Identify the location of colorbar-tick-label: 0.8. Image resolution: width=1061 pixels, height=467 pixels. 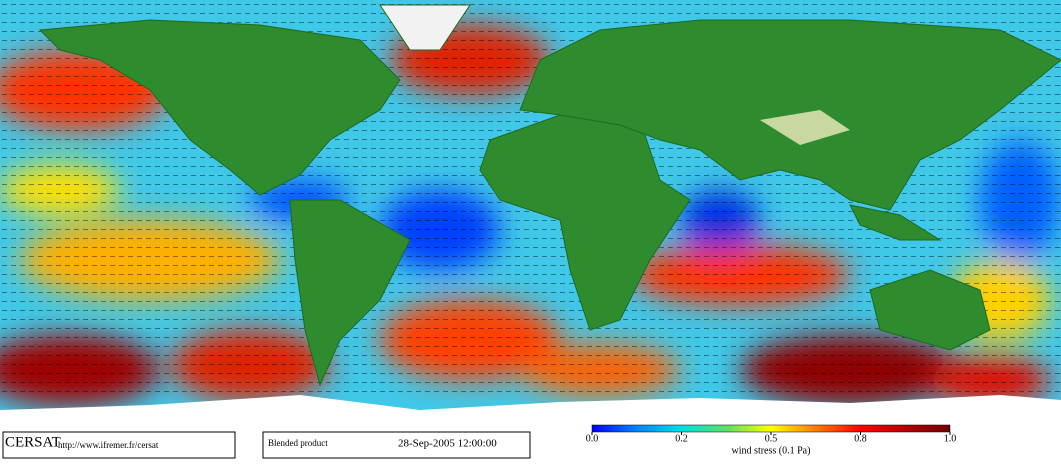
(860, 438).